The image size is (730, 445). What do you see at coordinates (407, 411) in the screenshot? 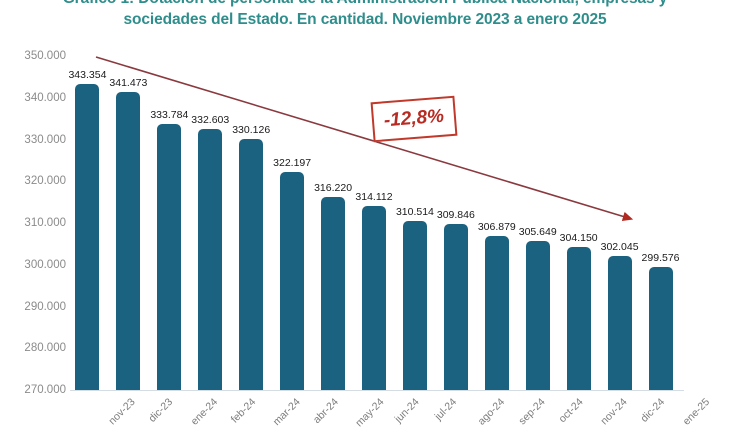
I see `x-axis-tick-label: jun-24` at bounding box center [407, 411].